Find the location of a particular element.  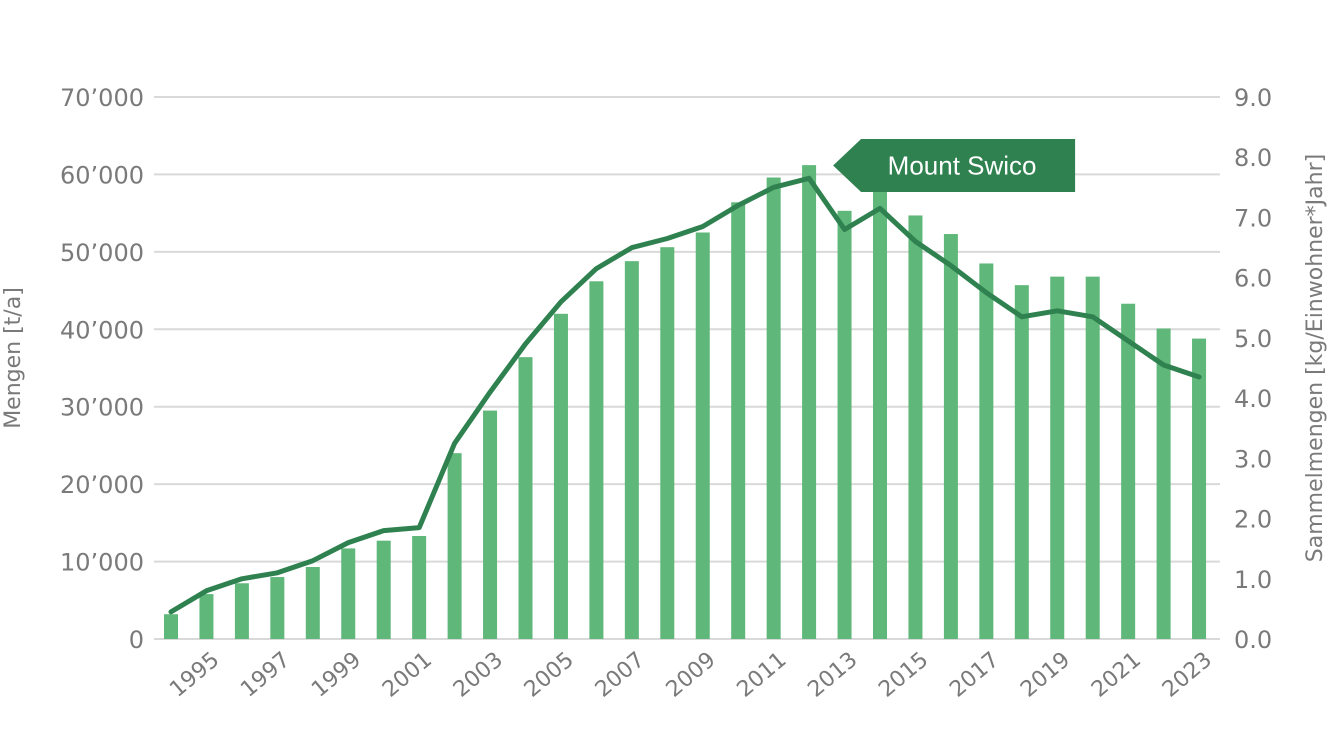

x-tick-label: 2003 is located at coordinates (478, 674).